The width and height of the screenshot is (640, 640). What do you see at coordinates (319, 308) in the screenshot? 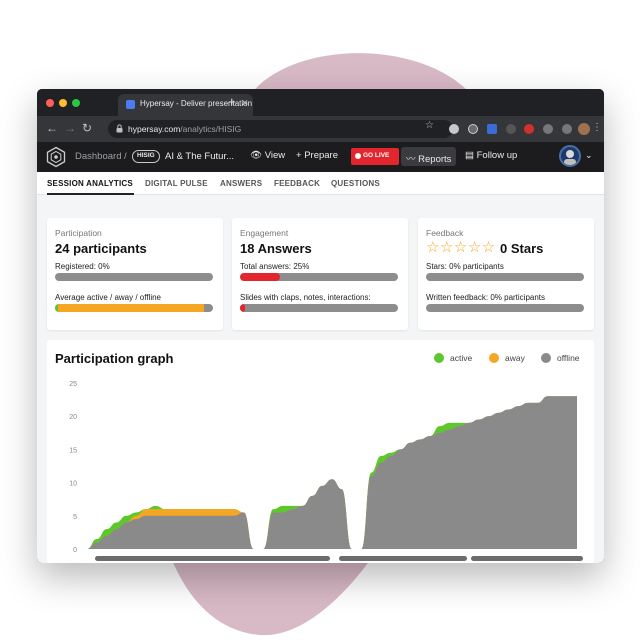
I see `slides-interactions-bar` at bounding box center [319, 308].